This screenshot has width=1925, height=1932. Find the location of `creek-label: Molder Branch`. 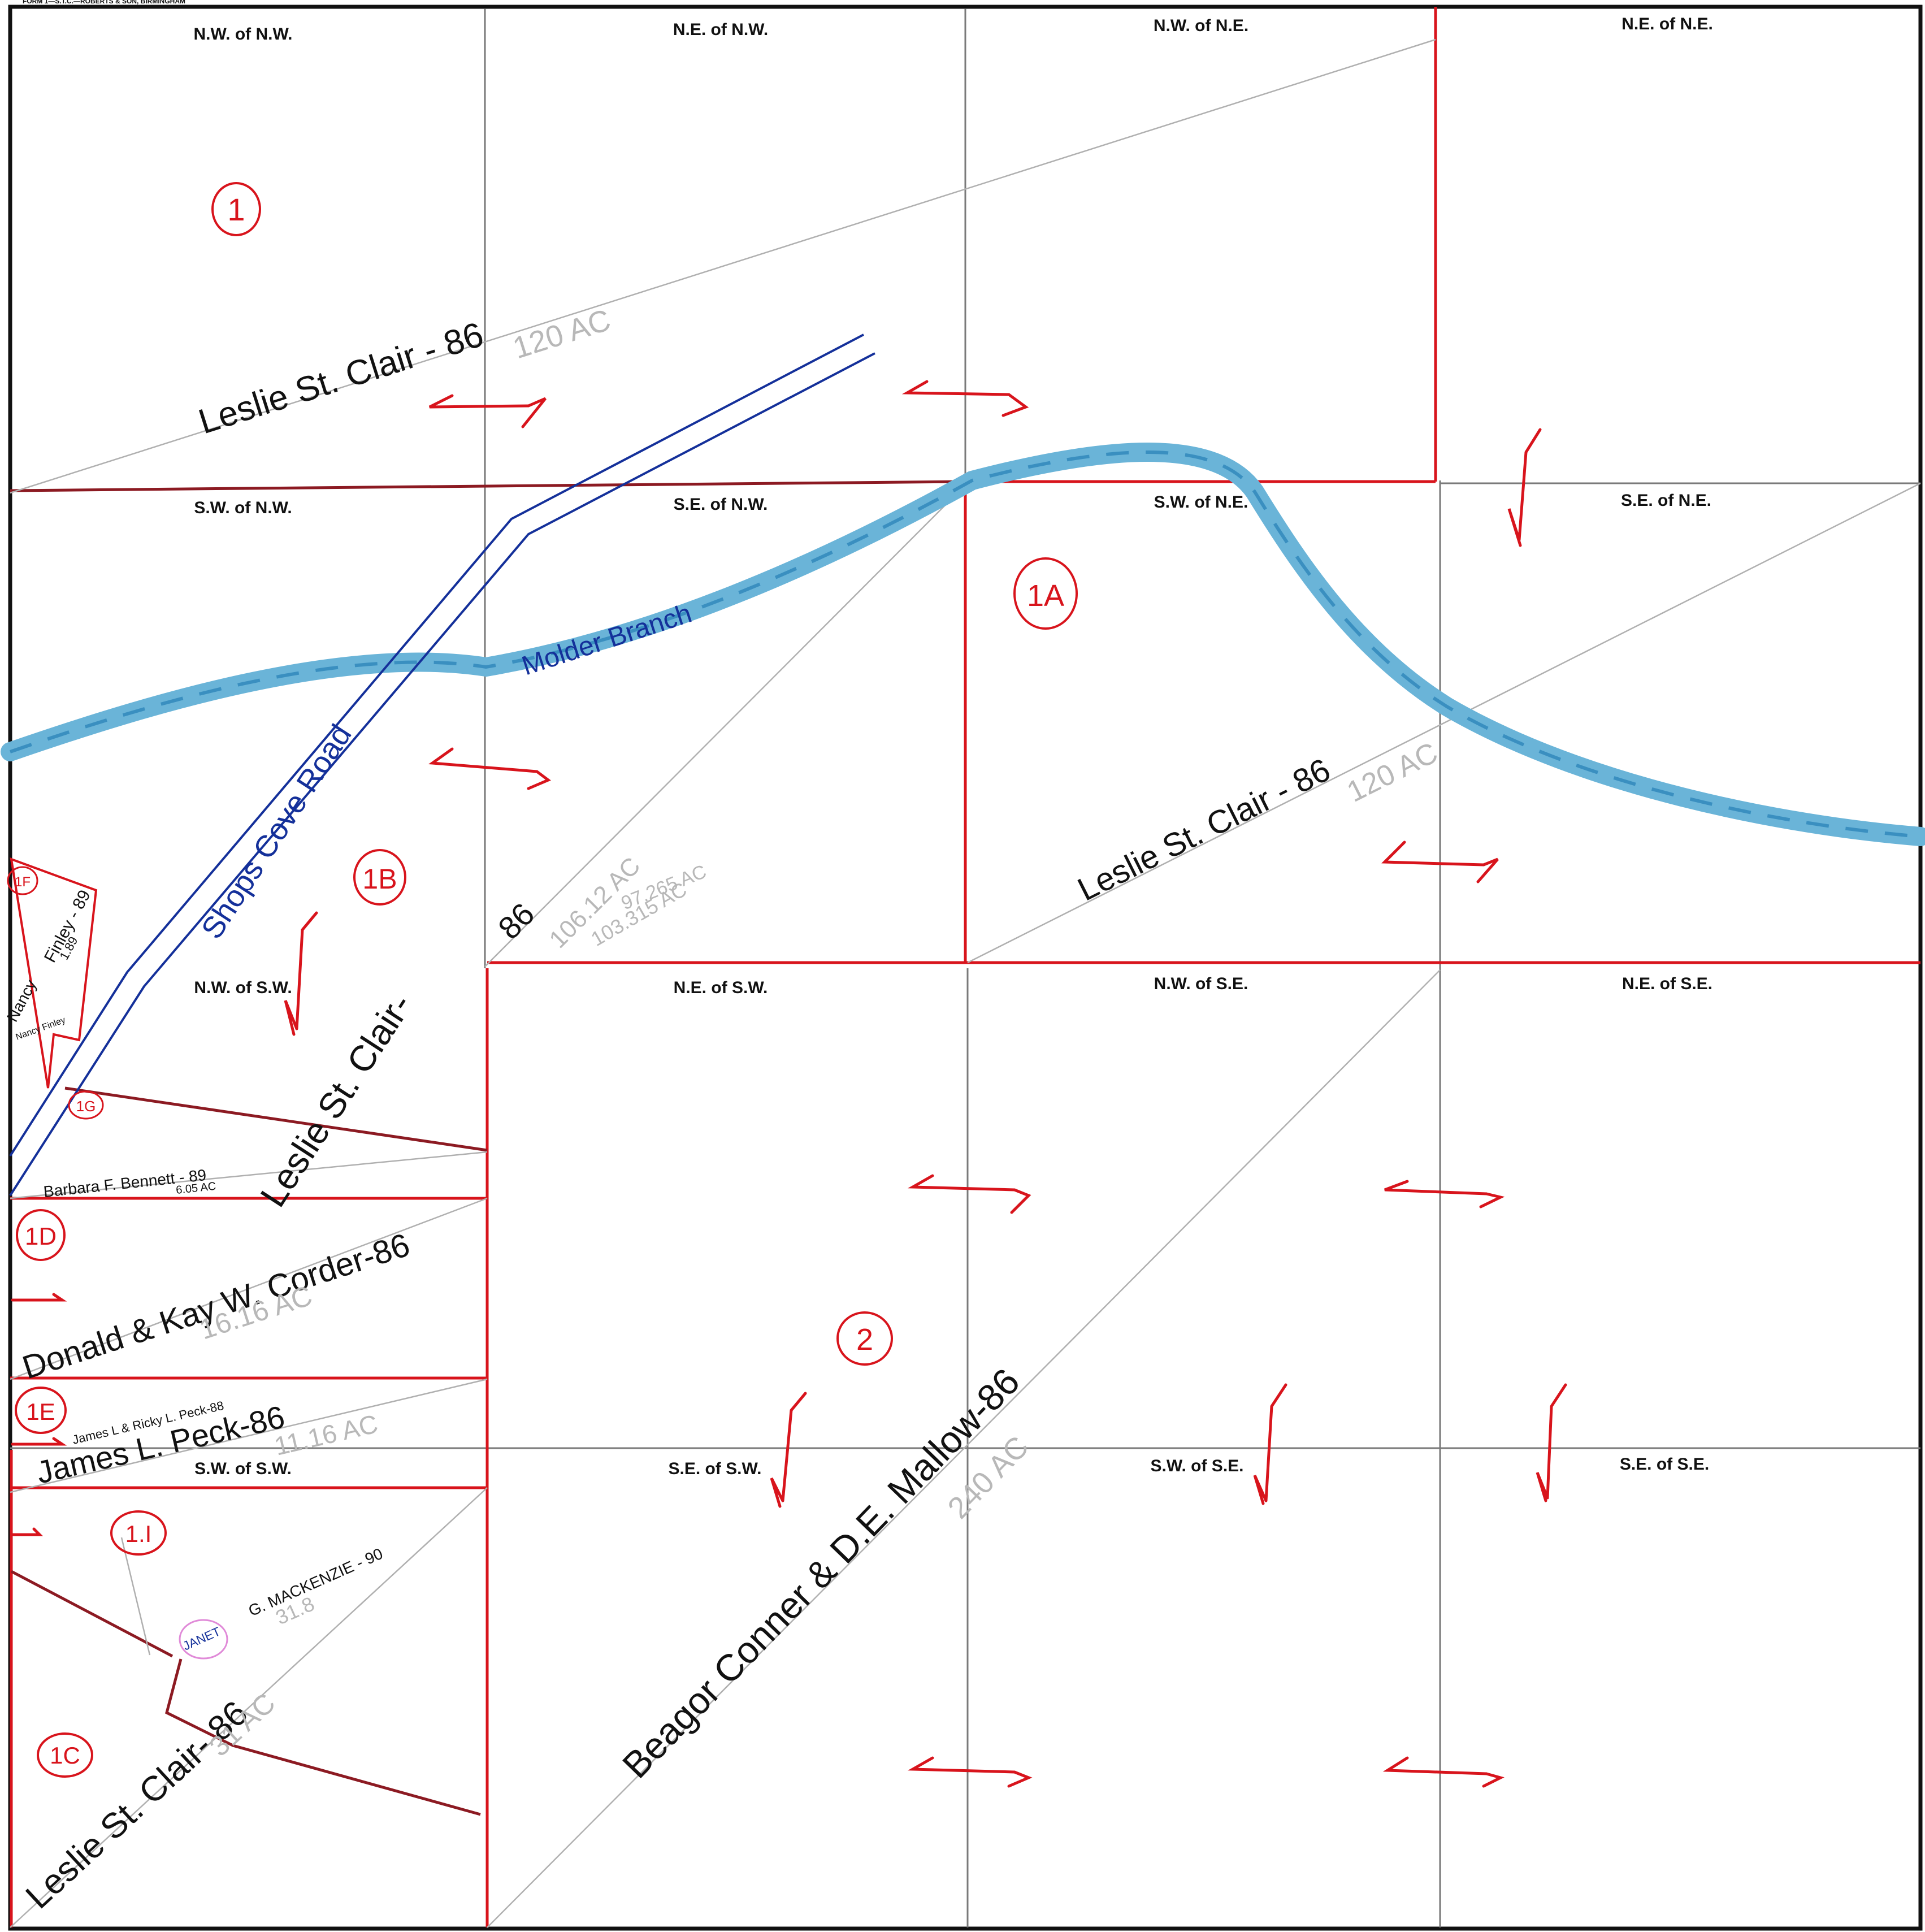

creek-label: Molder Branch is located at coordinates (606, 640).